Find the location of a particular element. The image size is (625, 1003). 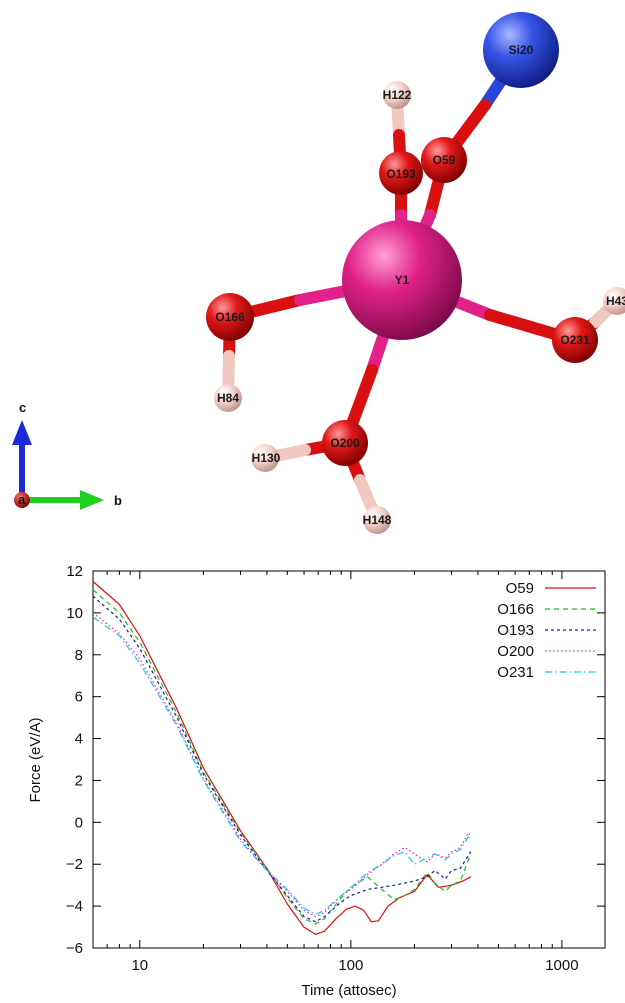

atom-o200: O200 is located at coordinates (345, 443).